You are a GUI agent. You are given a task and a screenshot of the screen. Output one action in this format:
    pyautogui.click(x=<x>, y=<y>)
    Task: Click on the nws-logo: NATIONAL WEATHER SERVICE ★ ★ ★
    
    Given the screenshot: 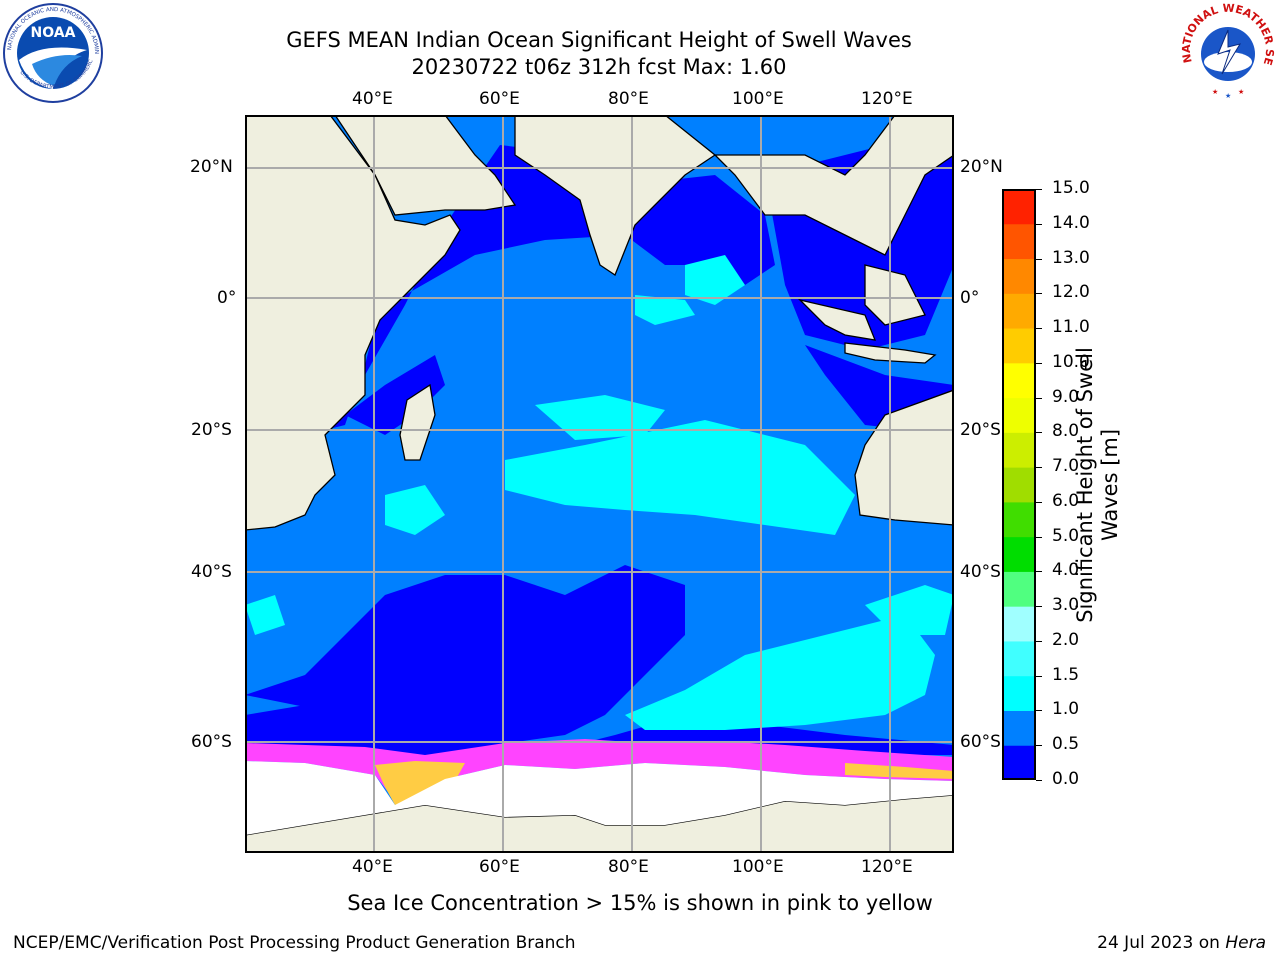 What is the action you would take?
    pyautogui.click(x=1226, y=51)
    